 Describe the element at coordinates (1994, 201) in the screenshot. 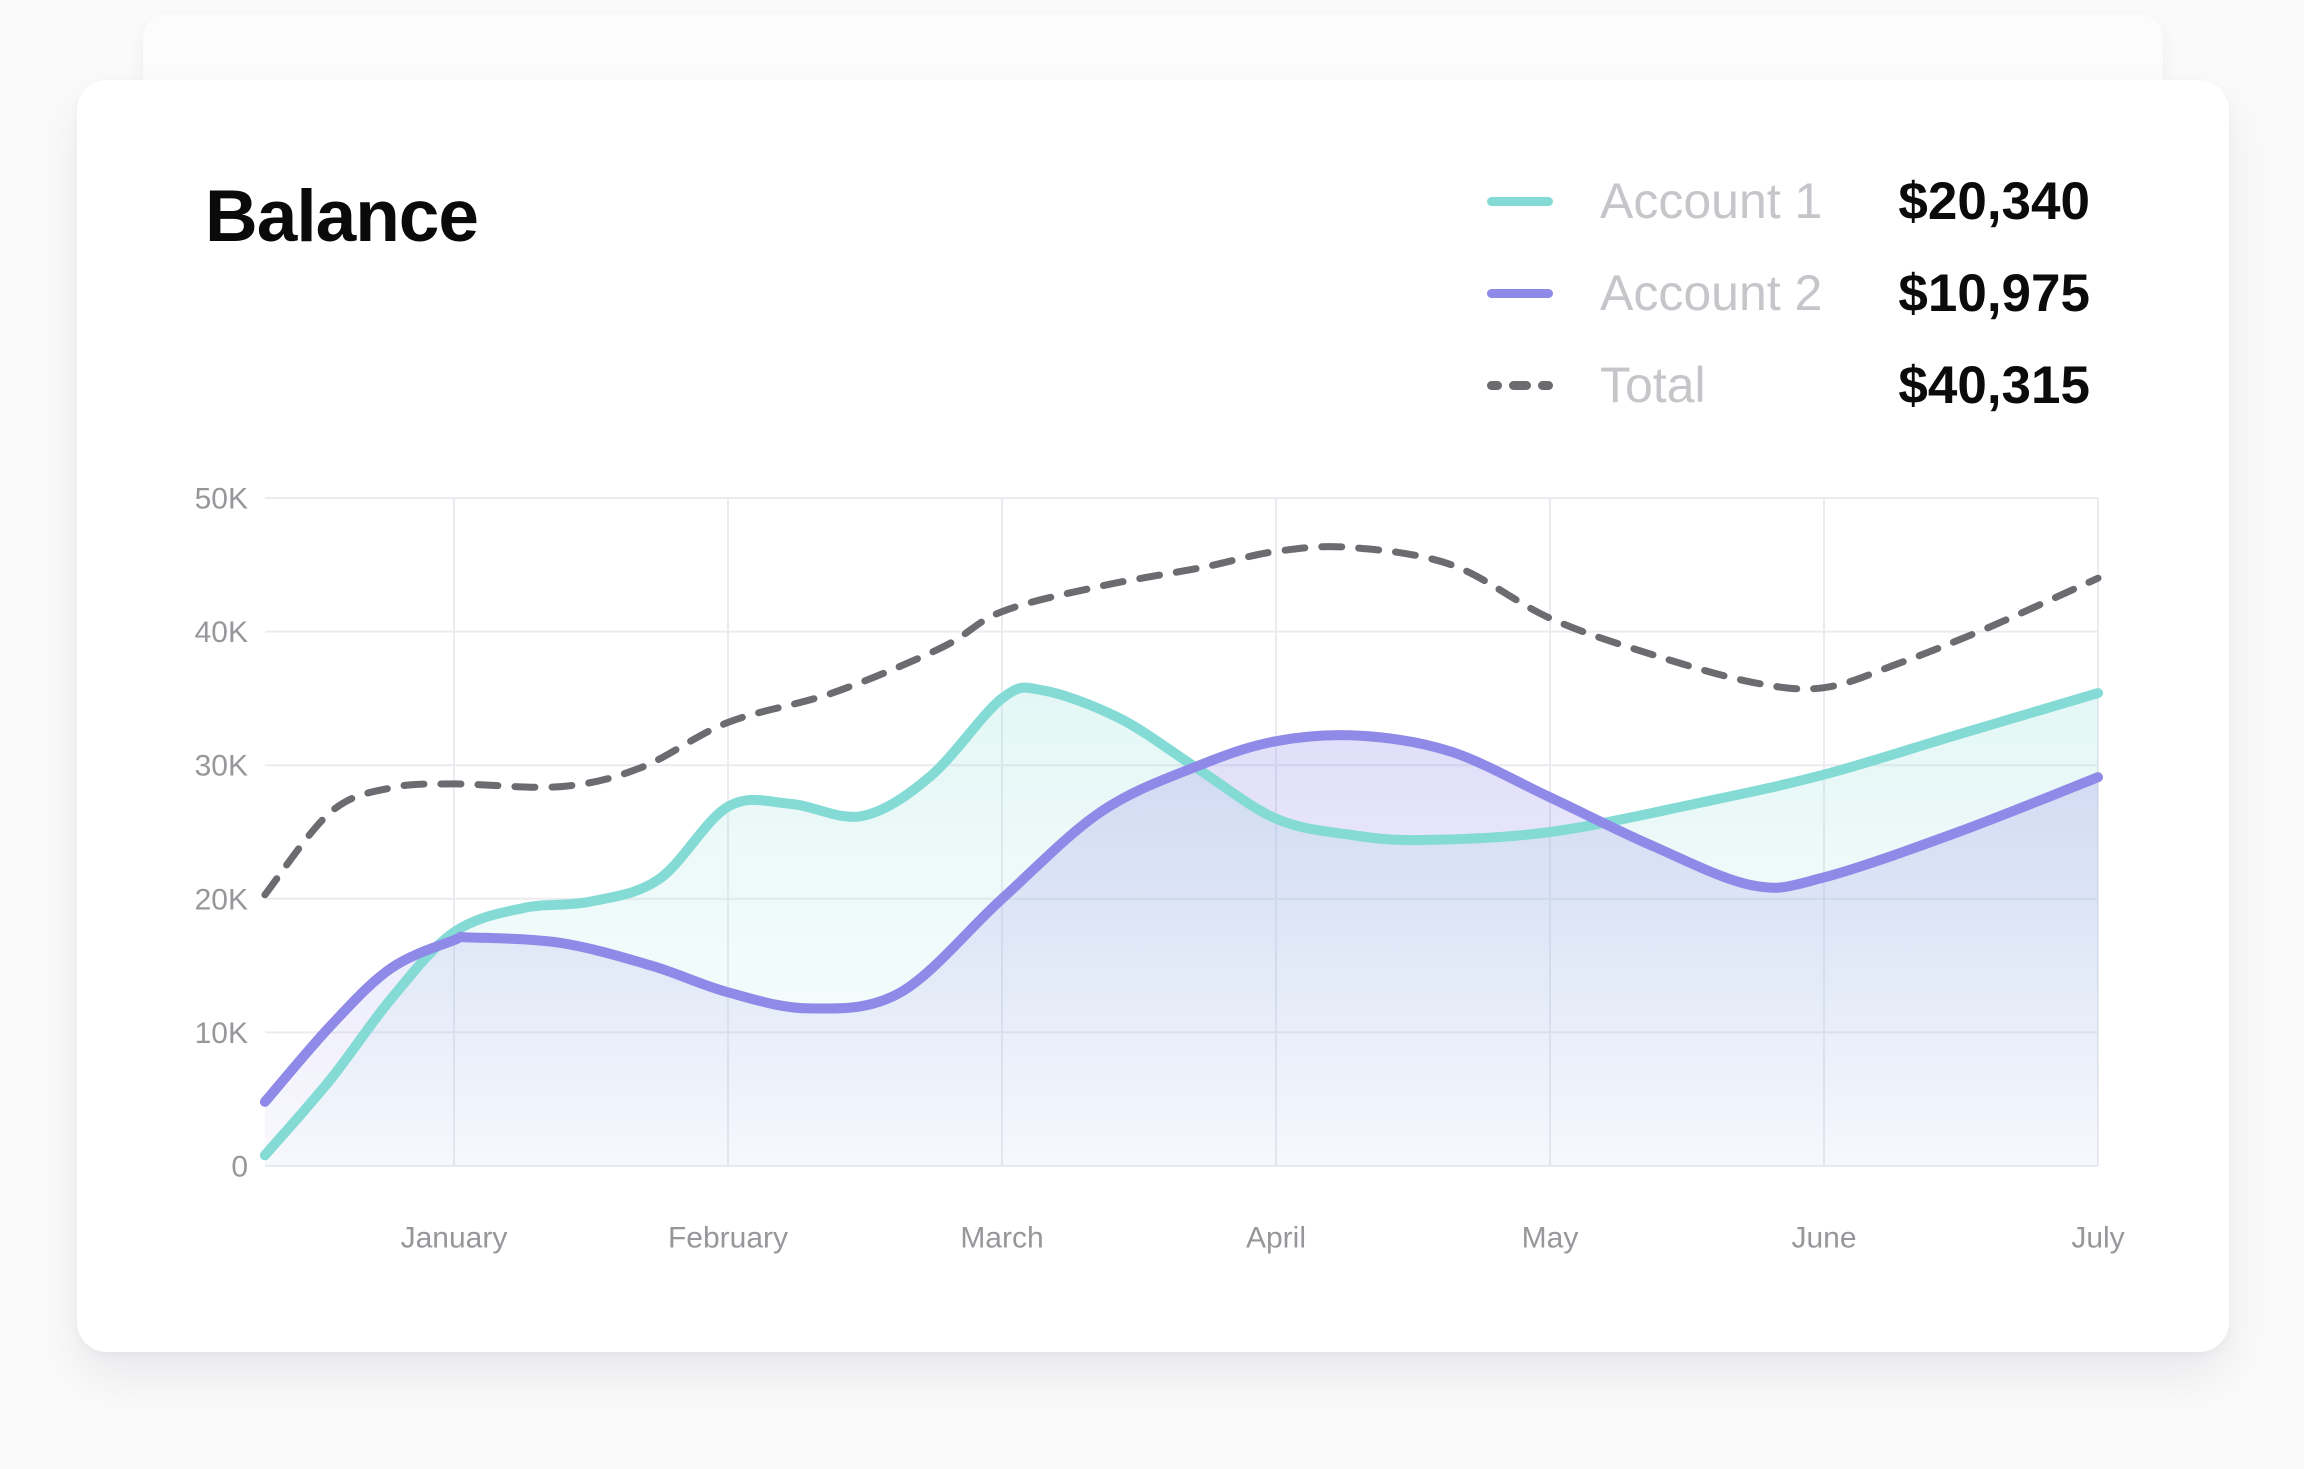

I see `account1-value: $20,340` at that location.